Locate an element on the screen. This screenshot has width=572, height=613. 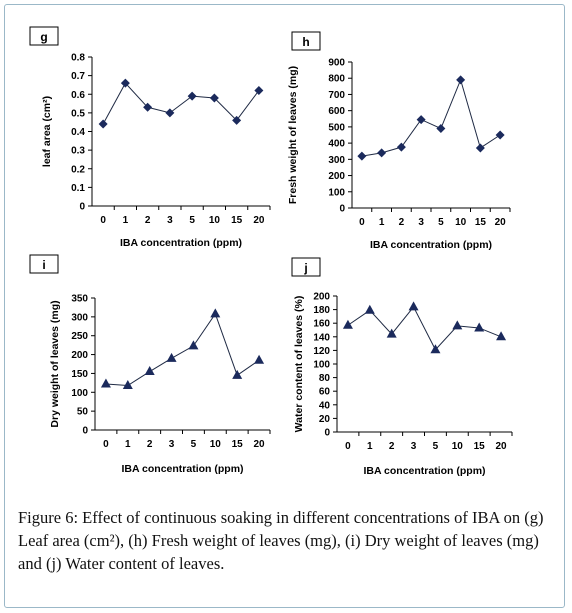
y-tick-label: 0.4 is located at coordinates (78, 132).